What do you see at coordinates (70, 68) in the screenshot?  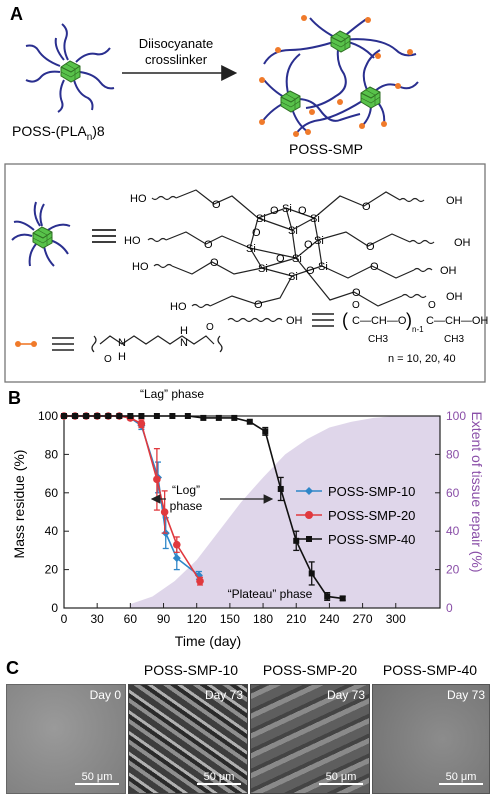 I see `poss-pla-molecule-left` at bounding box center [70, 68].